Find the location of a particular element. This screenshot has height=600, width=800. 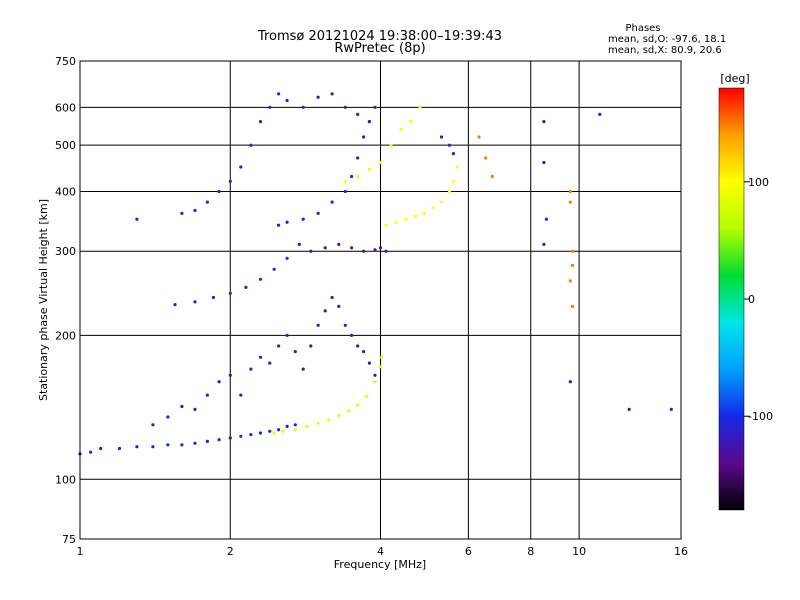

colorbar-ticks: 100 0 -100 is located at coordinates (758, 299).